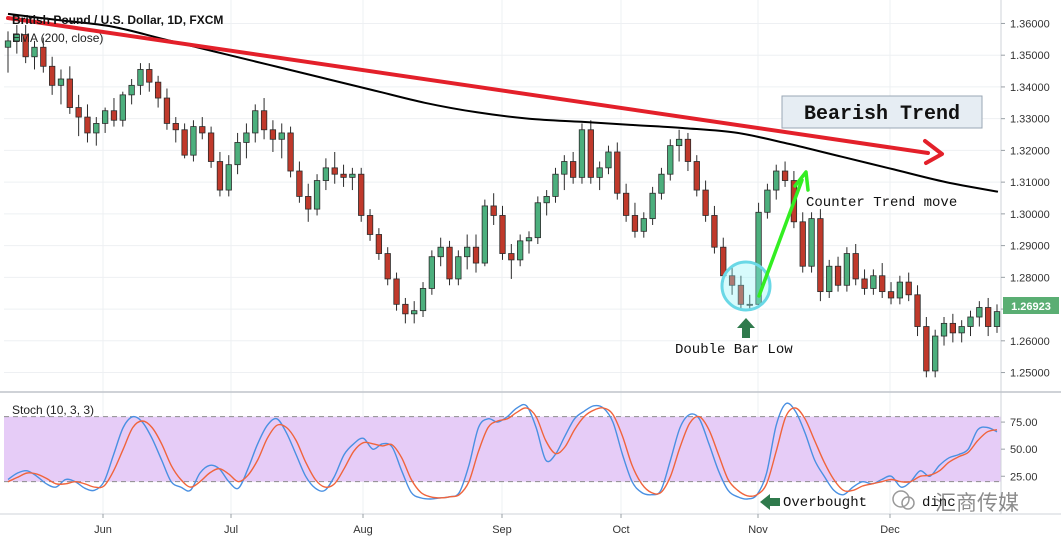 This screenshot has height=546, width=1061. What do you see at coordinates (1019, 450) in the screenshot?
I see `stoch-axis: 75.00 50.00 25.00` at bounding box center [1019, 450].